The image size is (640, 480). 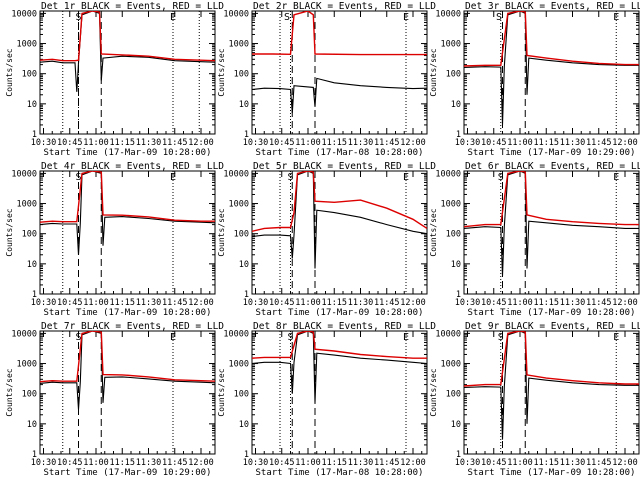 What do you see at coordinates (344, 326) in the screenshot?
I see `panel-title: Det 8r BLACK = Events, RED = LLD` at bounding box center [344, 326].